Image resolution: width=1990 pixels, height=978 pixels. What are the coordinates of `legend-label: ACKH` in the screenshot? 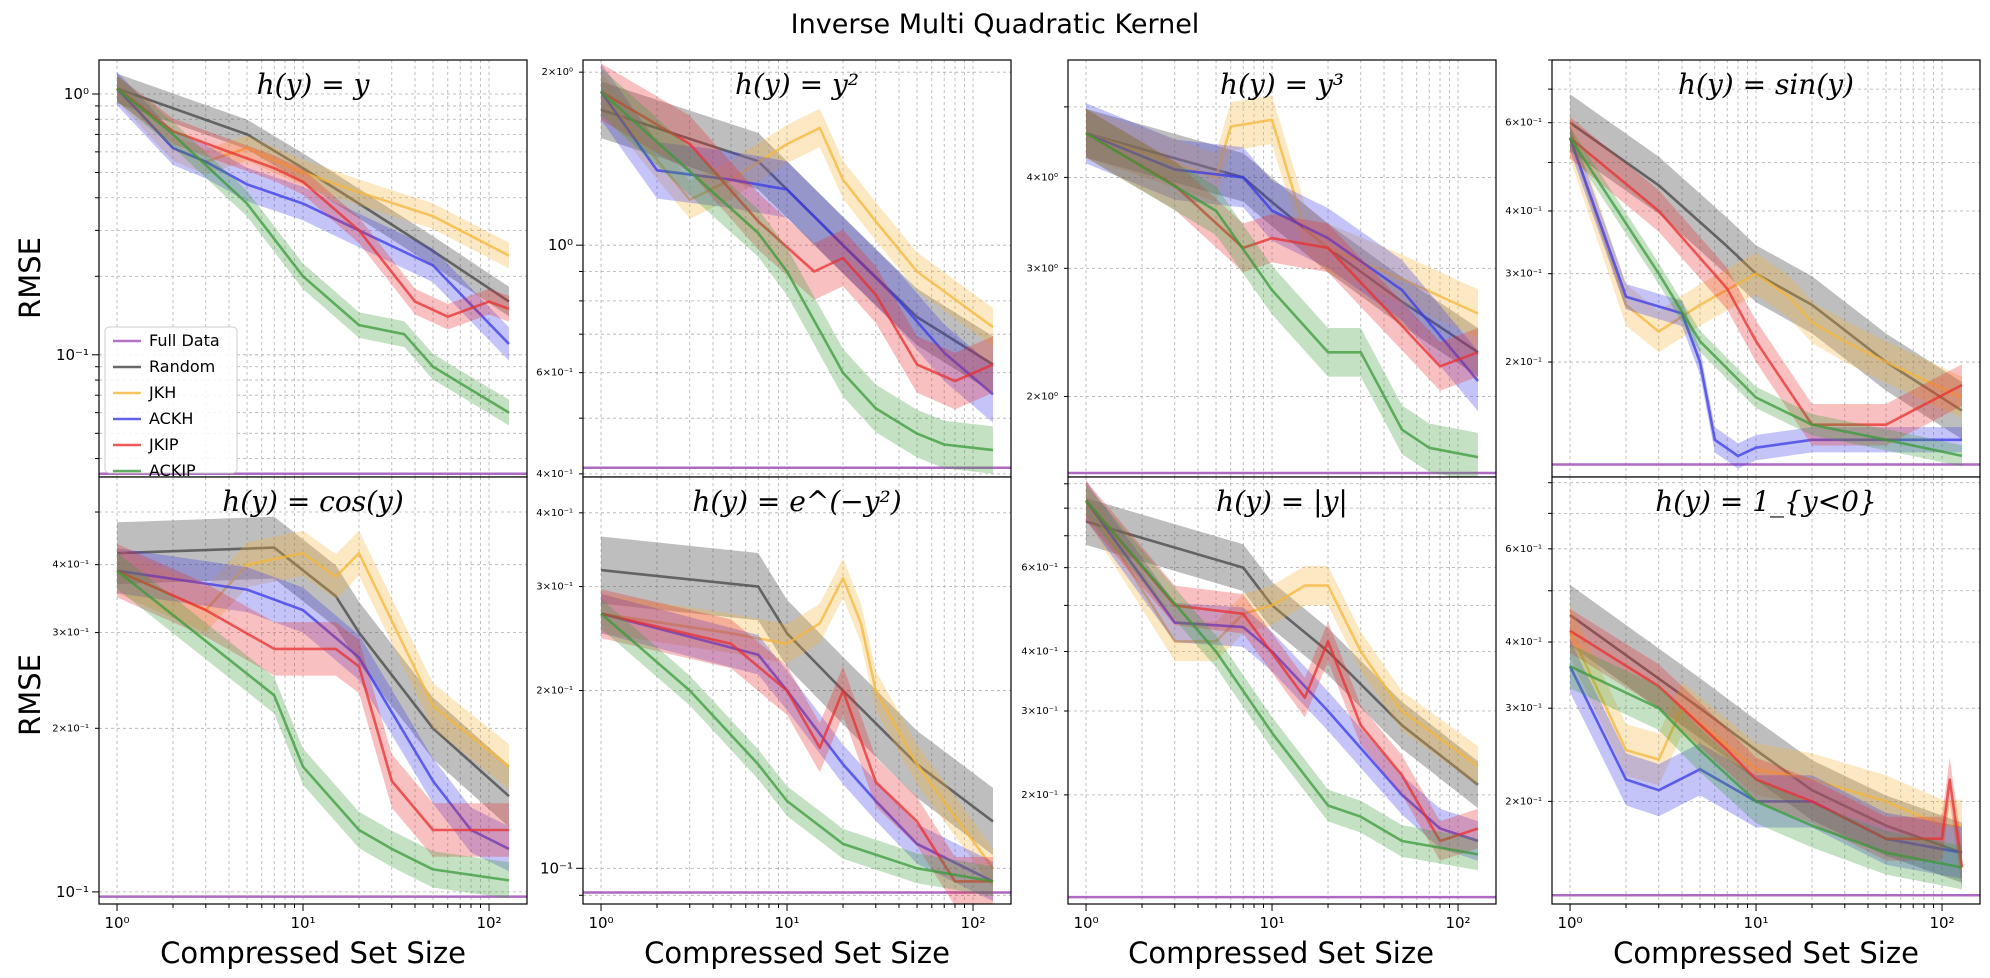 It's located at (171, 418).